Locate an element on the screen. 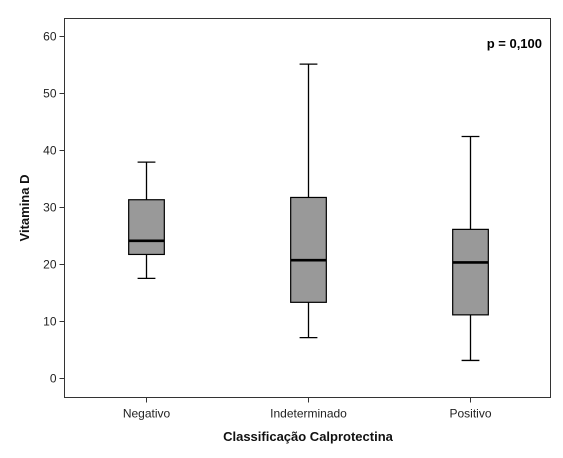 The image size is (563, 458). box-indeterminado is located at coordinates (308, 201).